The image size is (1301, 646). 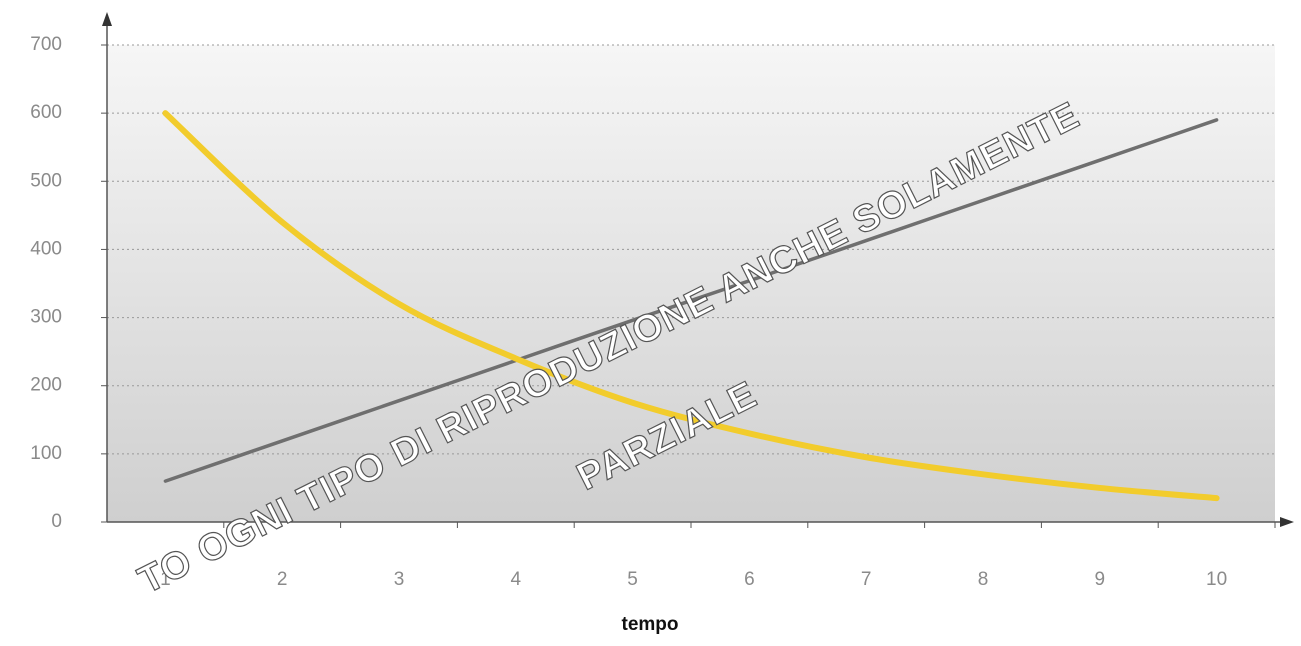 I want to click on y-tick-label: 700, so click(x=46, y=44).